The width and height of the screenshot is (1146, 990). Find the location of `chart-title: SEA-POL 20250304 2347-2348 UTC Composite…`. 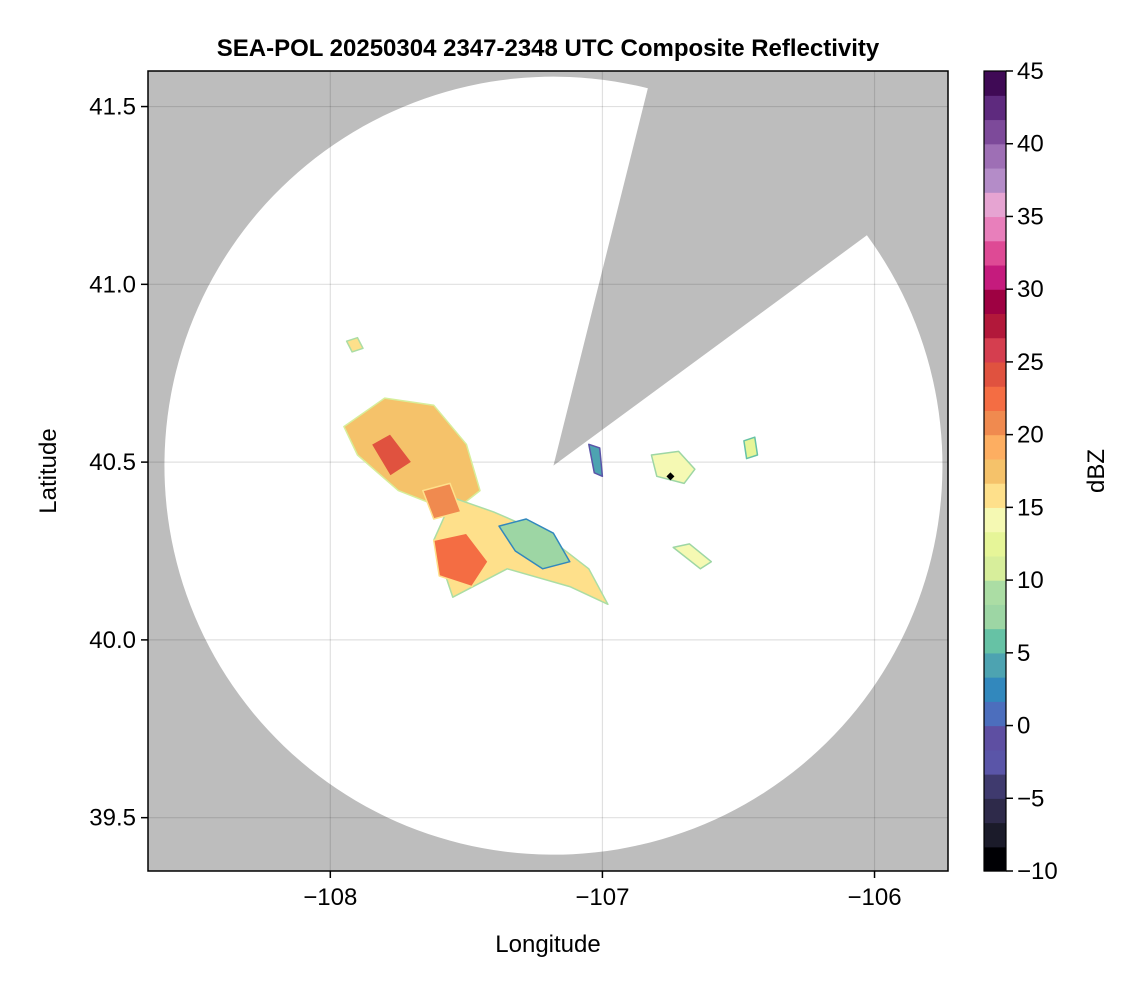

chart-title: SEA-POL 20250304 2347-2348 UTC Composite… is located at coordinates (548, 48).